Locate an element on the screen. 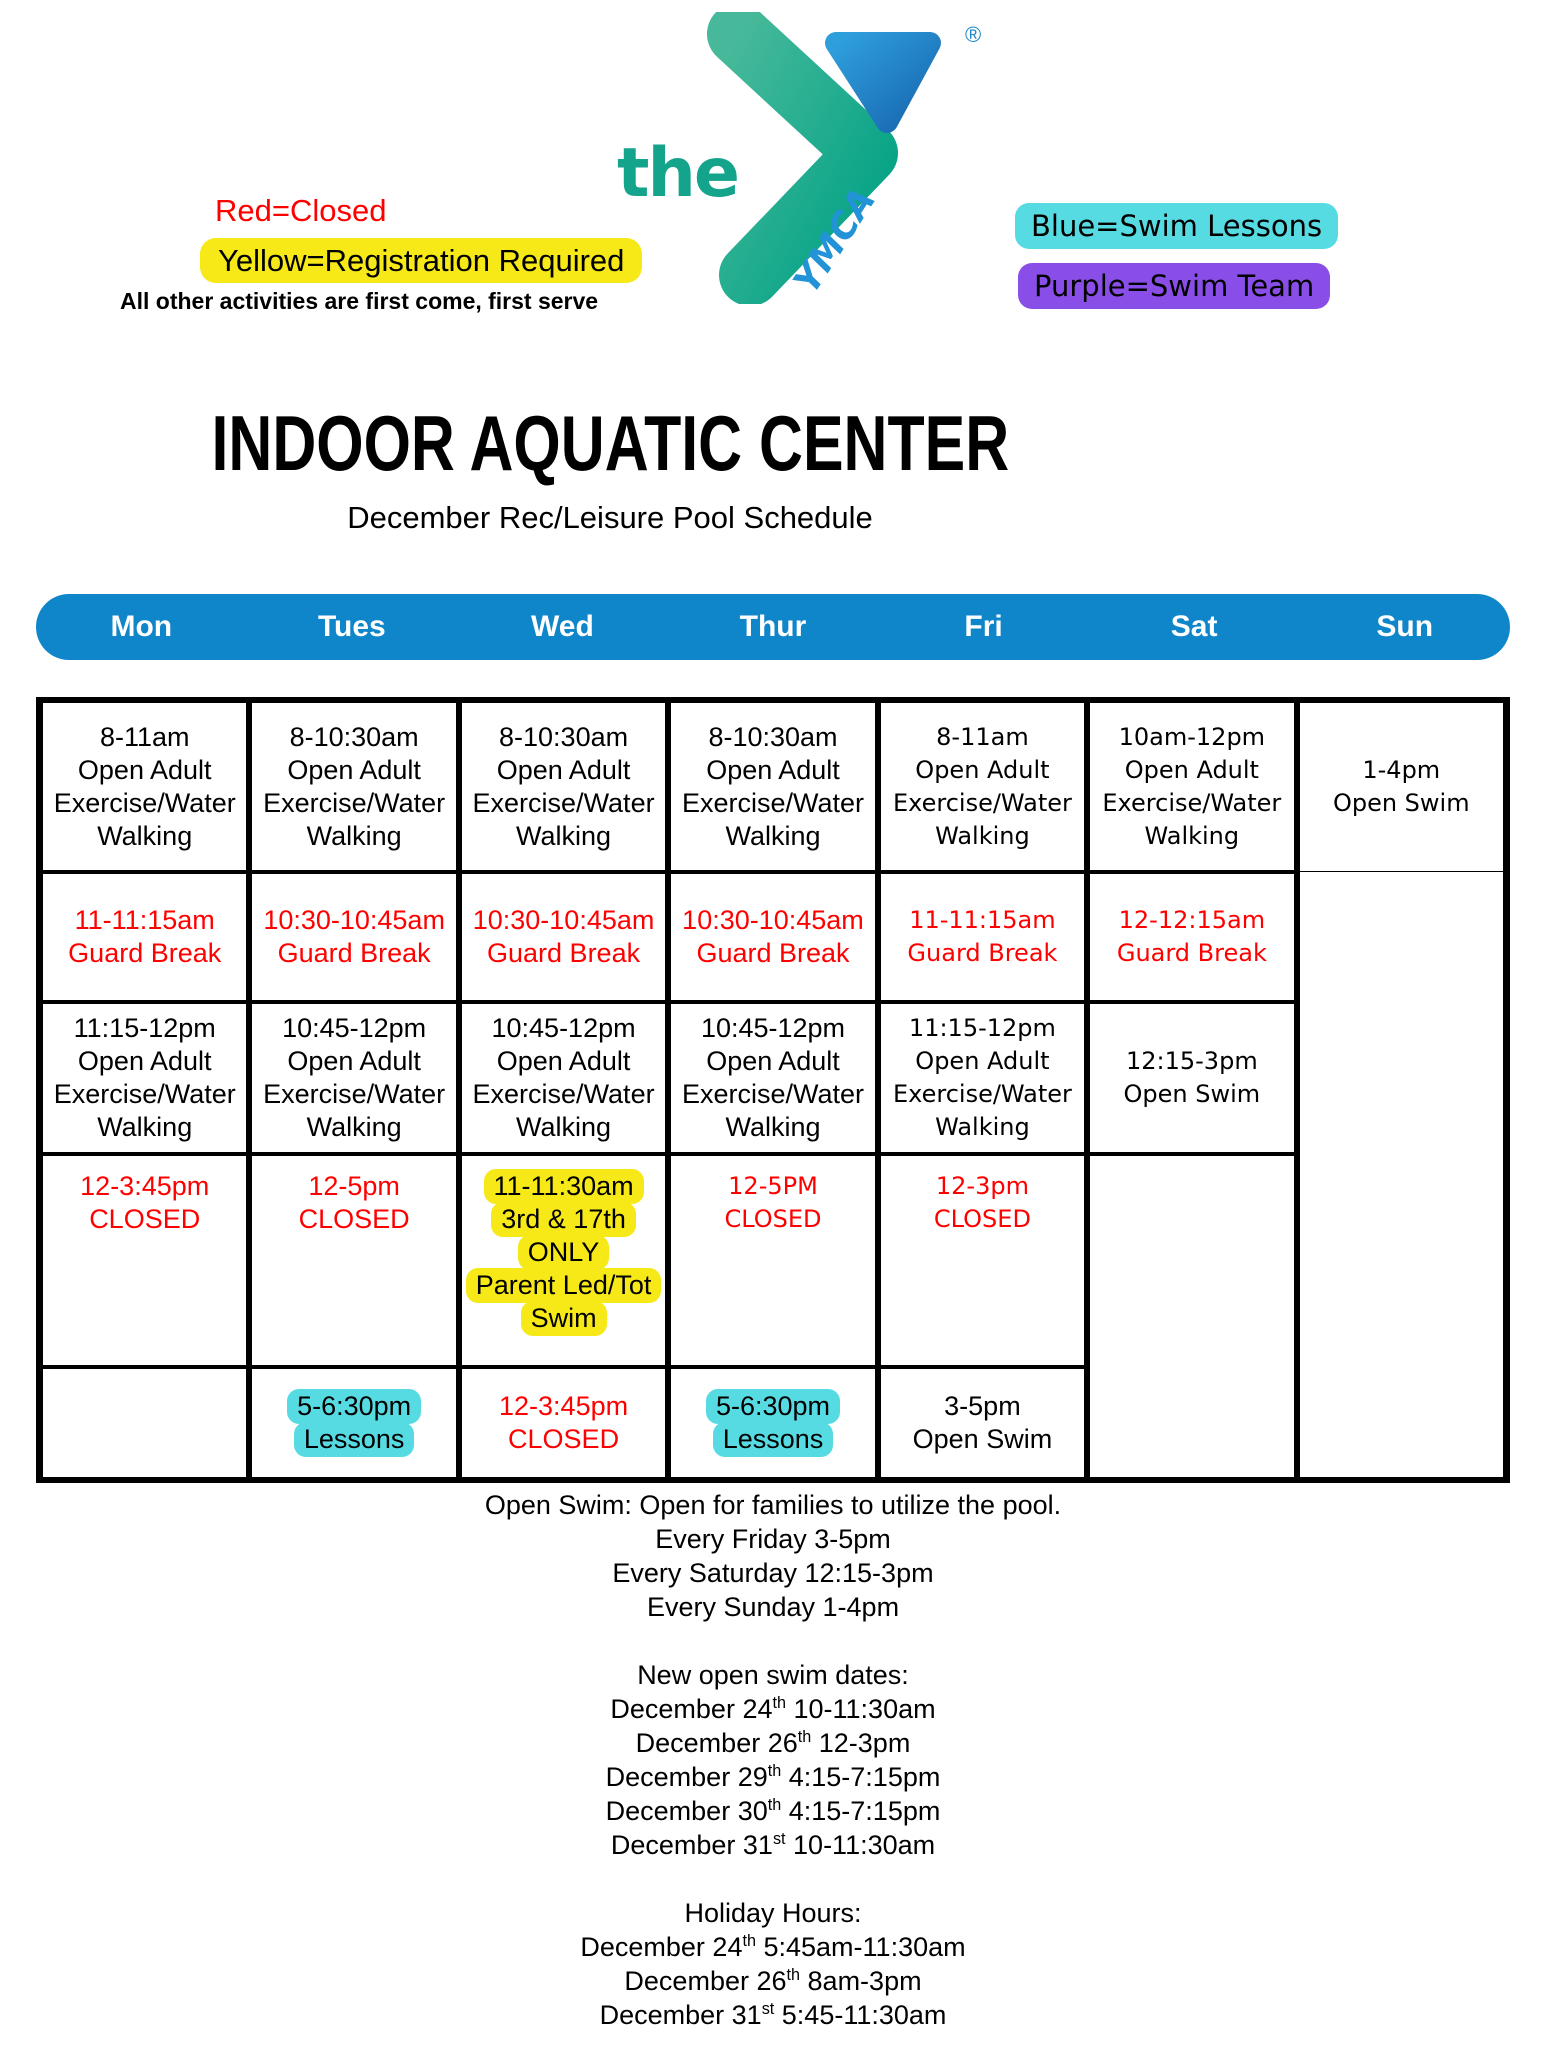 The image size is (1545, 2066). yellow-highlight: 11-11:30am is located at coordinates (563, 1186).